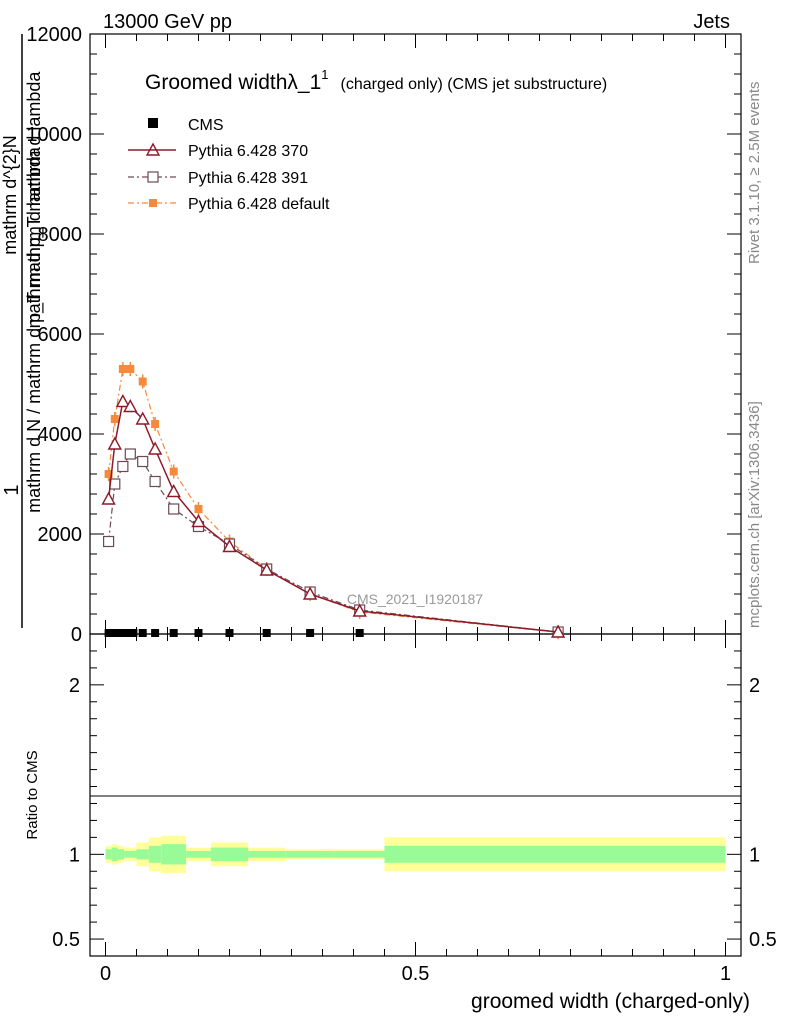 Image resolution: width=786 pixels, height=1024 pixels. Describe the element at coordinates (60, 435) in the screenshot. I see `y-tick-label: 4000` at that location.